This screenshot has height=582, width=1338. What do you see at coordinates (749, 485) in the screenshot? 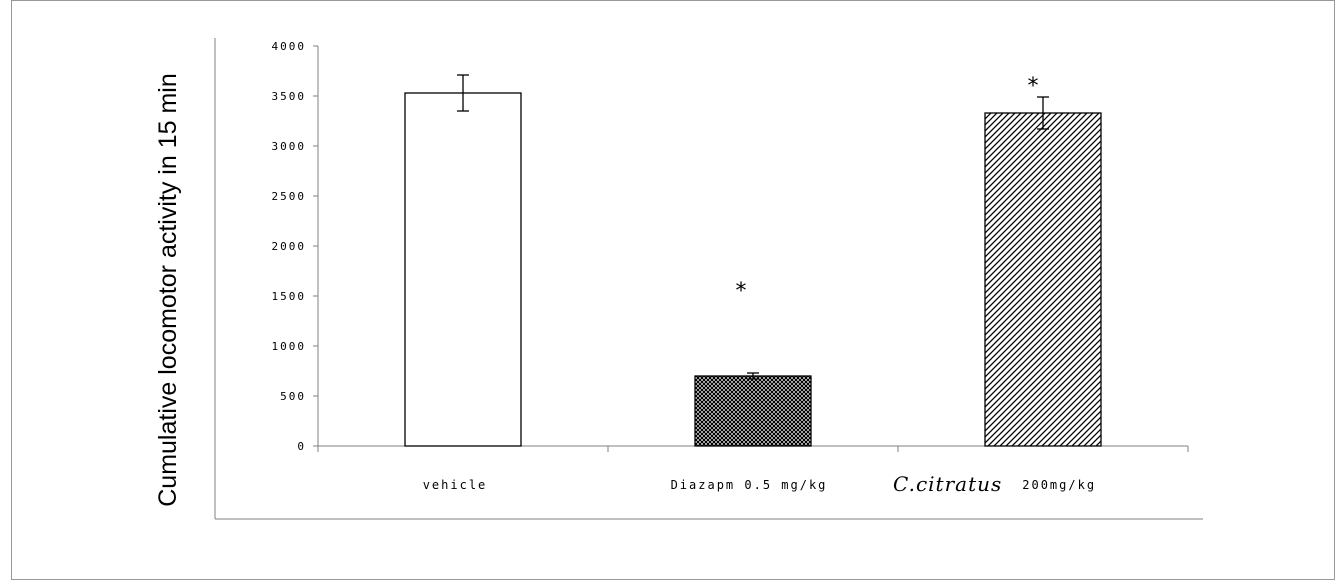
I see `category-label-2: Diazapm 0.5 mg/kg` at bounding box center [749, 485].